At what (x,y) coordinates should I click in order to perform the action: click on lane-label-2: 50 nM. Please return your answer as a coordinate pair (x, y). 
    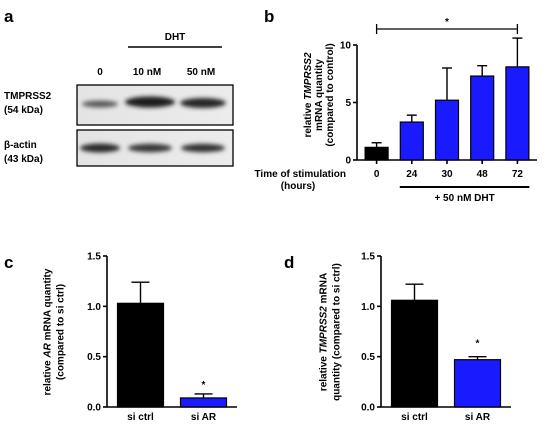
    Looking at the image, I should click on (201, 72).